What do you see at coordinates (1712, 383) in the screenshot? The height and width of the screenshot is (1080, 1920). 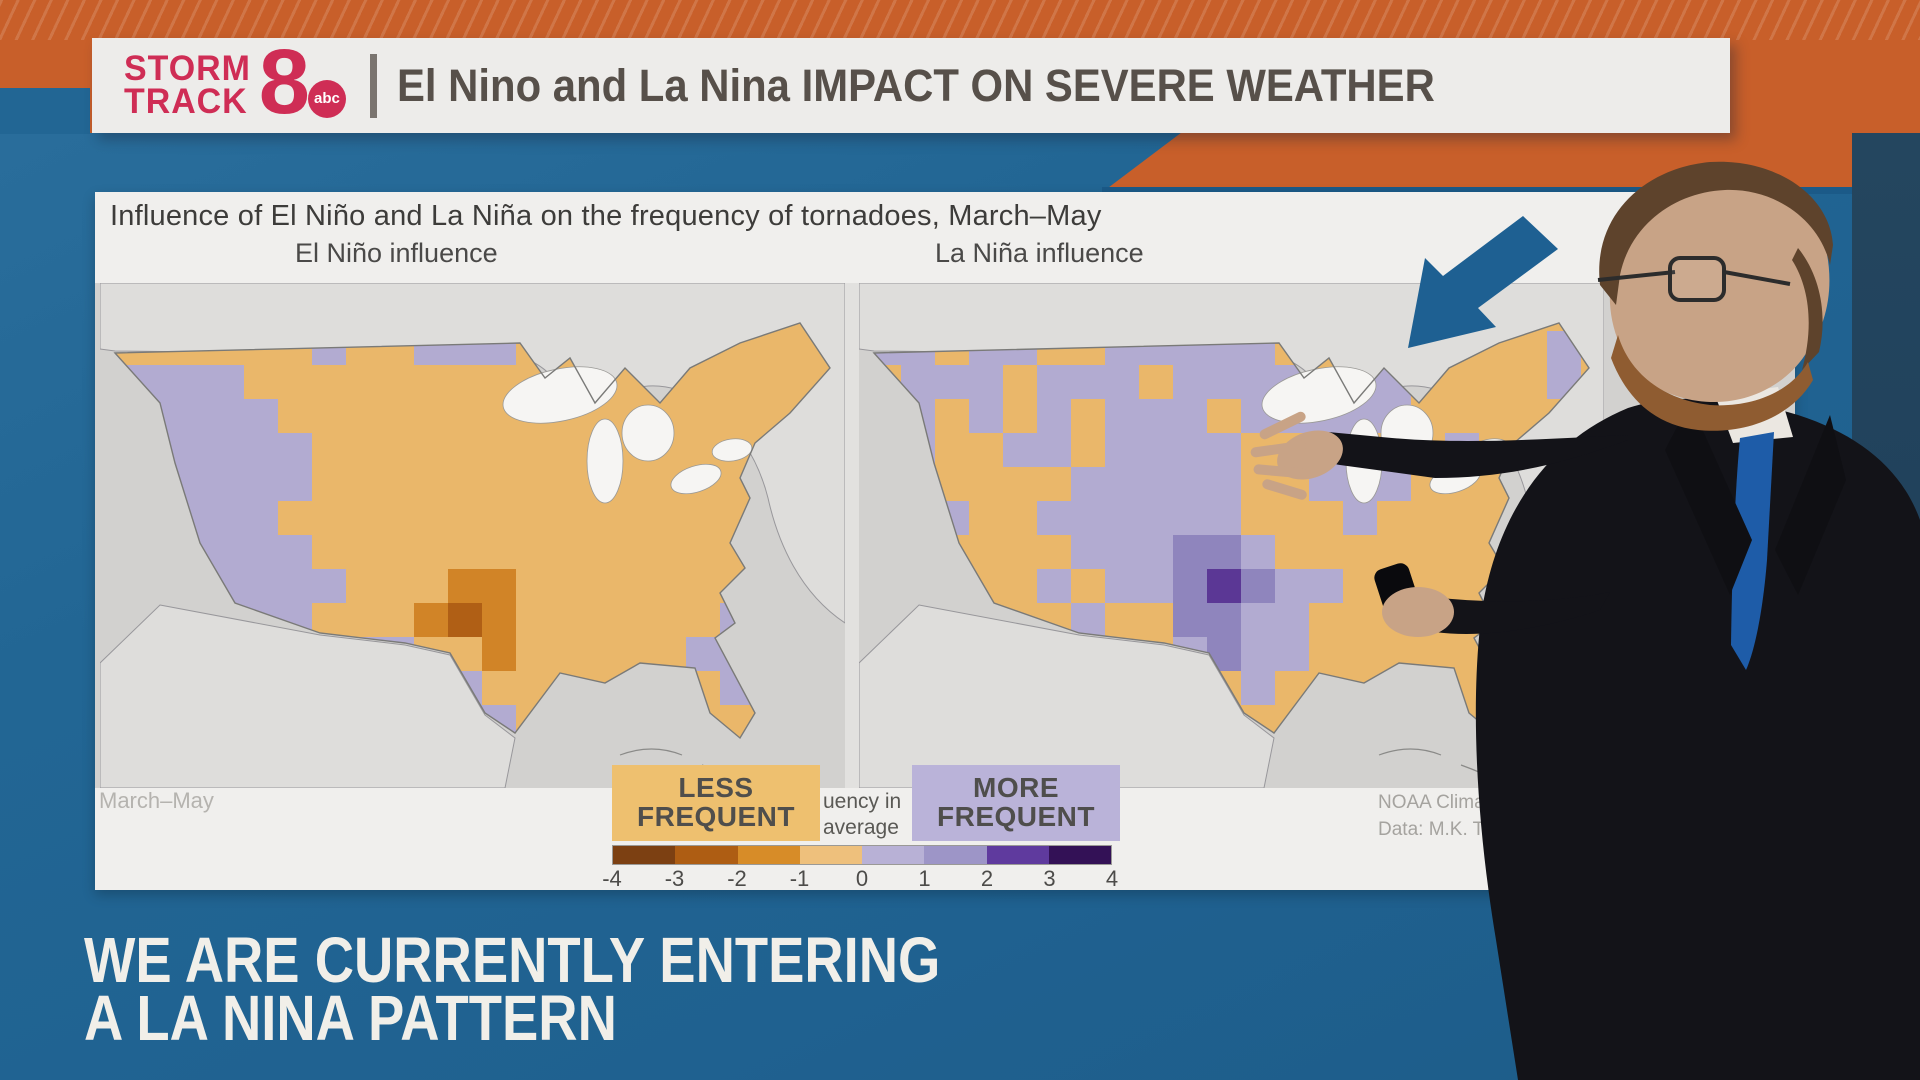 I see `beard` at bounding box center [1712, 383].